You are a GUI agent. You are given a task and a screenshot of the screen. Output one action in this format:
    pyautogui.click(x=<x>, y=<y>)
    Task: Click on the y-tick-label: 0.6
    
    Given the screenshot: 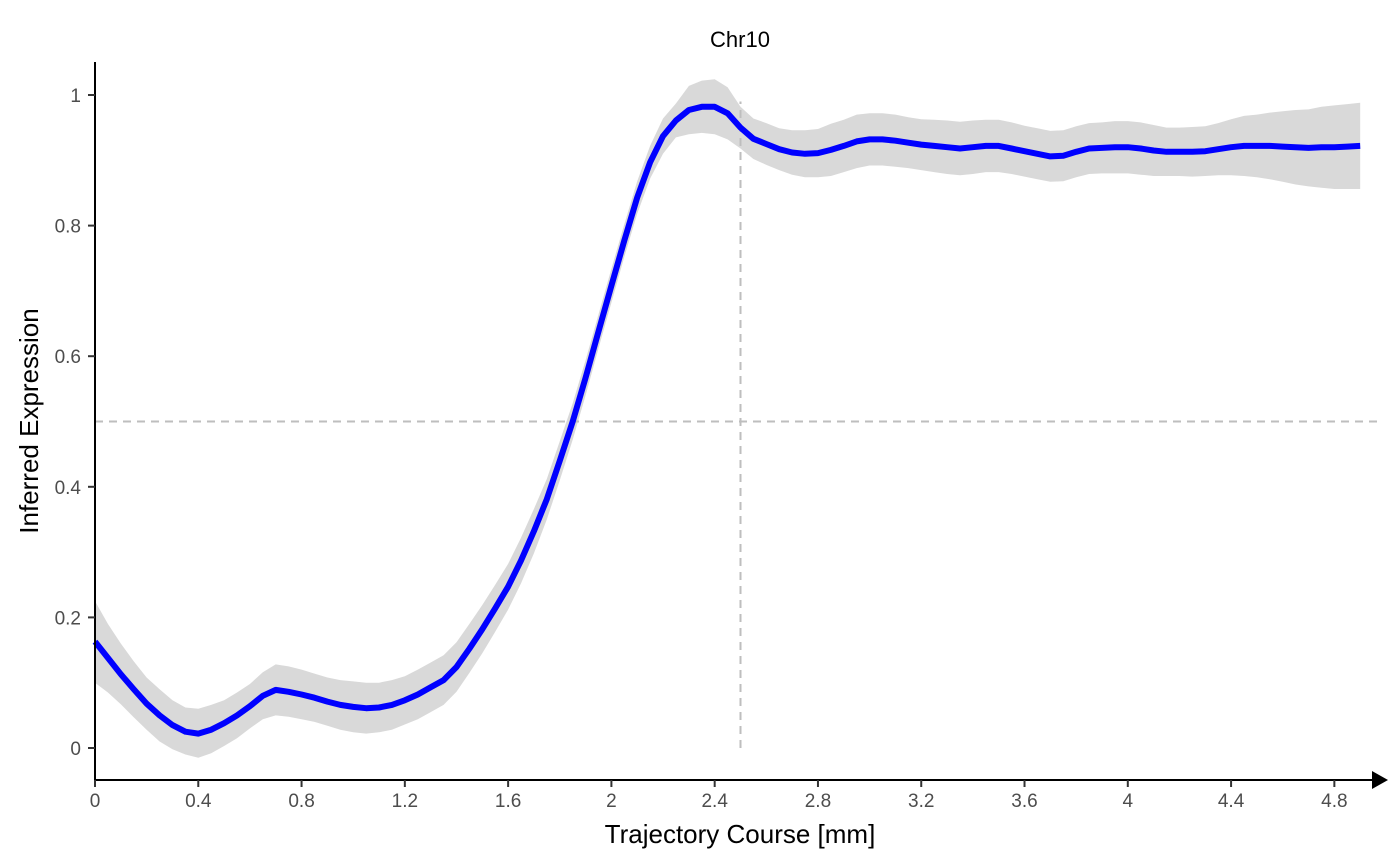 What is the action you would take?
    pyautogui.click(x=68, y=357)
    